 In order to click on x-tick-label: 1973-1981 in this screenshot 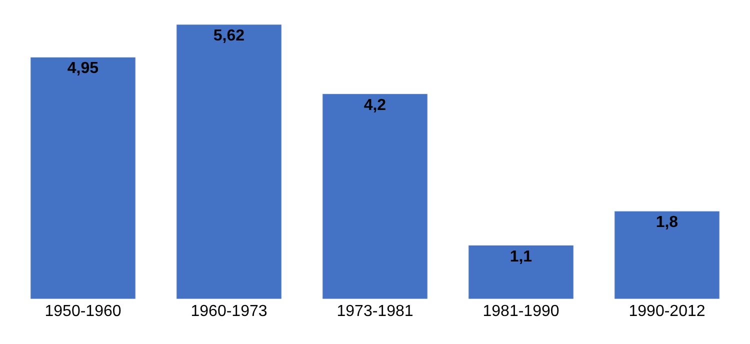, I will do `click(375, 311)`.